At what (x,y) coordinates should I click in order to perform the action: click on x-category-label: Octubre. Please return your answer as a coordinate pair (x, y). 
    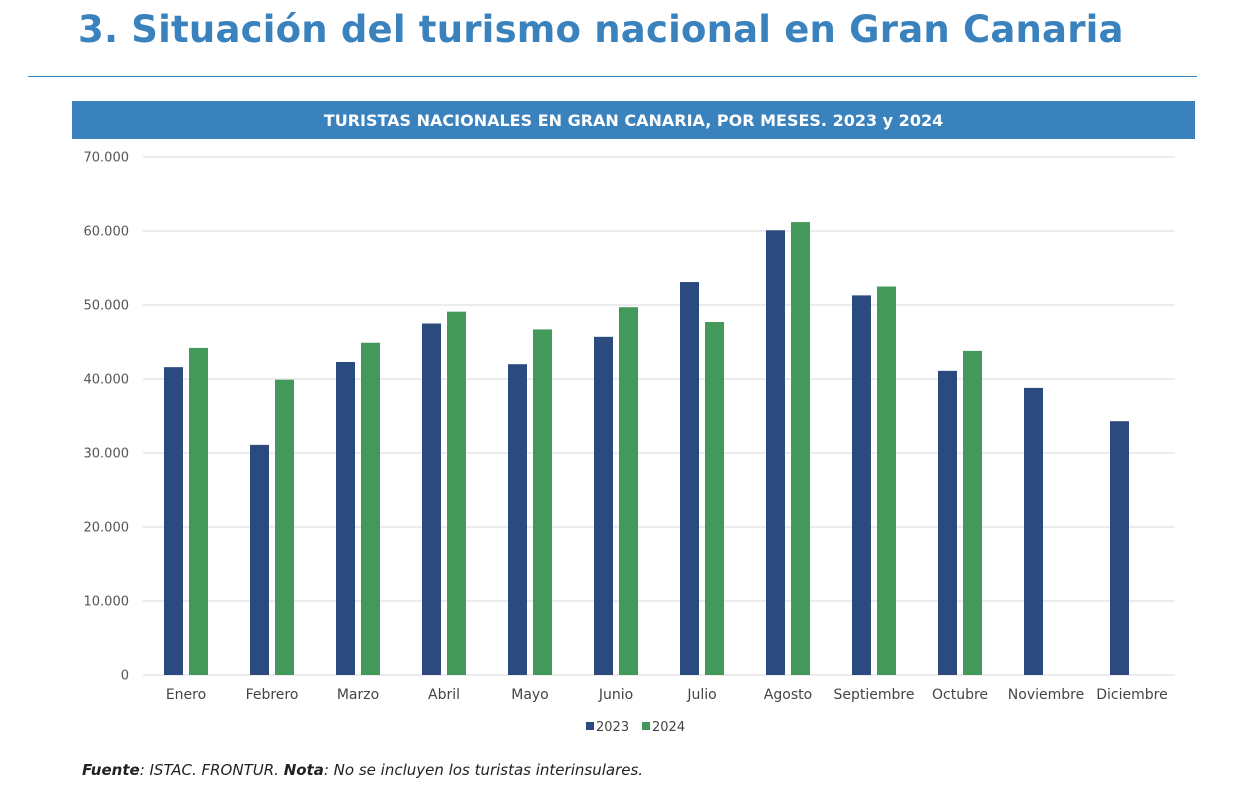
    Looking at the image, I should click on (960, 695).